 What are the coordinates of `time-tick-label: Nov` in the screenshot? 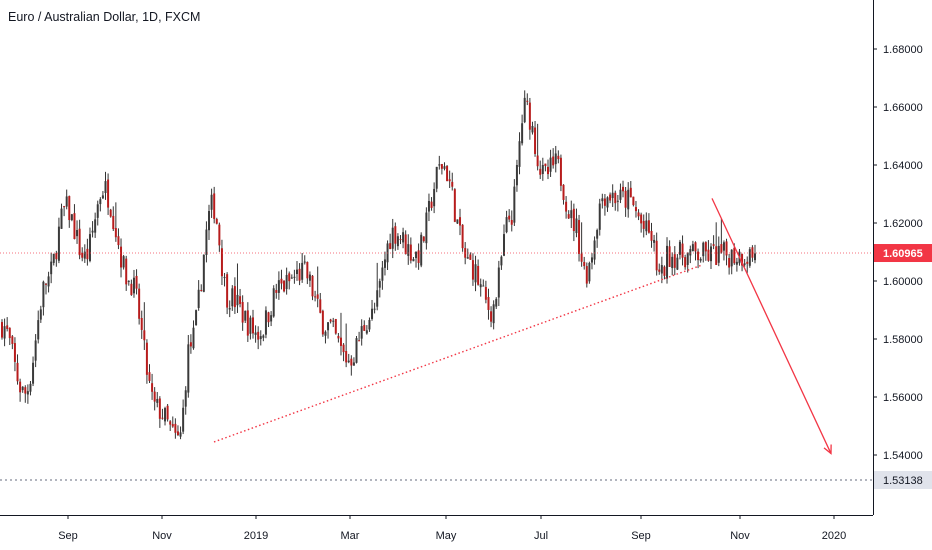 It's located at (162, 536).